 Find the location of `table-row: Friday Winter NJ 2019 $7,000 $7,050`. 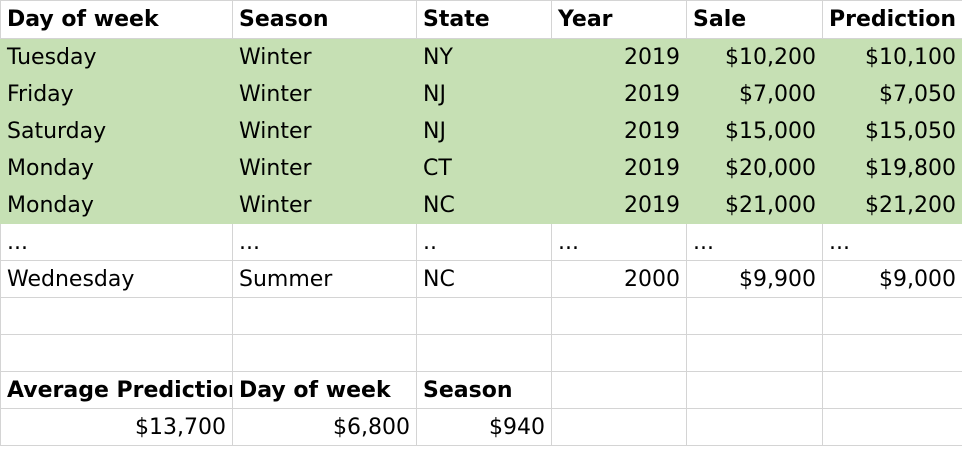

table-row: Friday Winter NJ 2019 $7,000 $7,050 is located at coordinates (481, 94).